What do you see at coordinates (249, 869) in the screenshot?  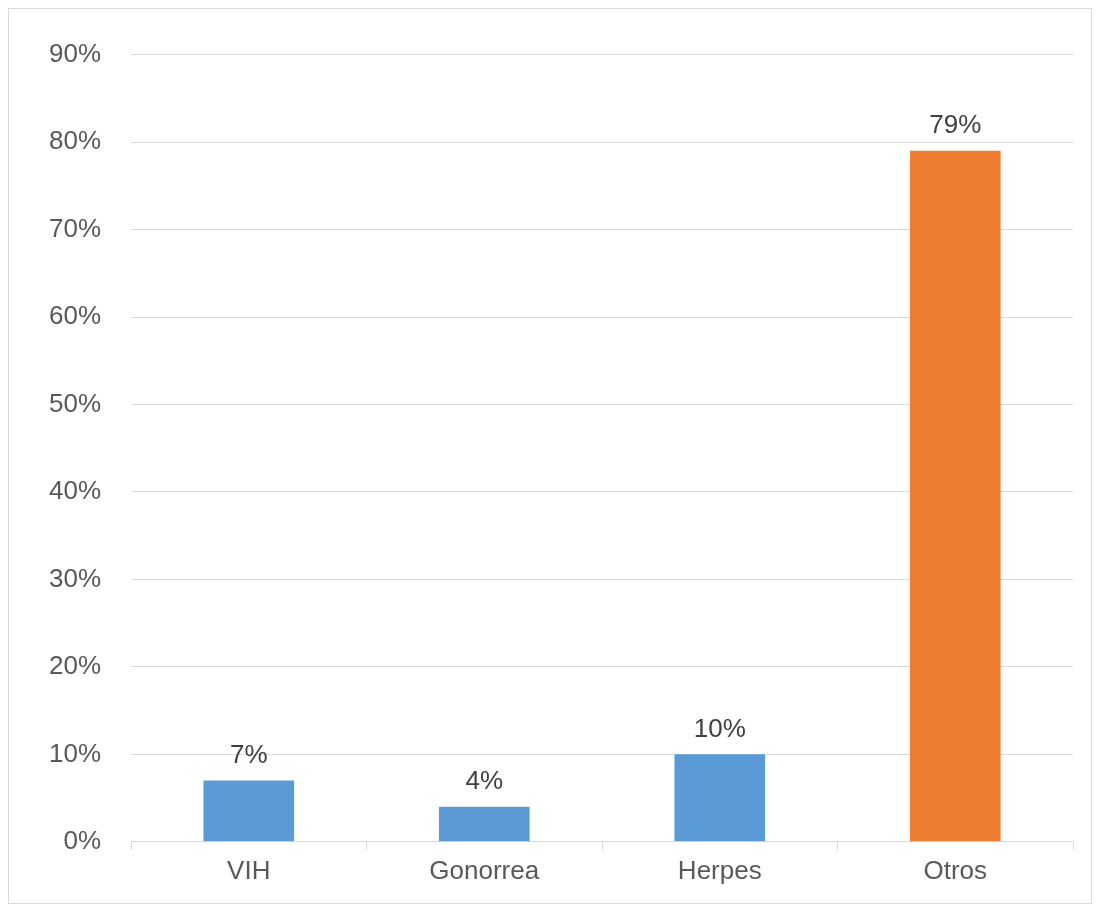 I see `x-tick-label: VIH` at bounding box center [249, 869].